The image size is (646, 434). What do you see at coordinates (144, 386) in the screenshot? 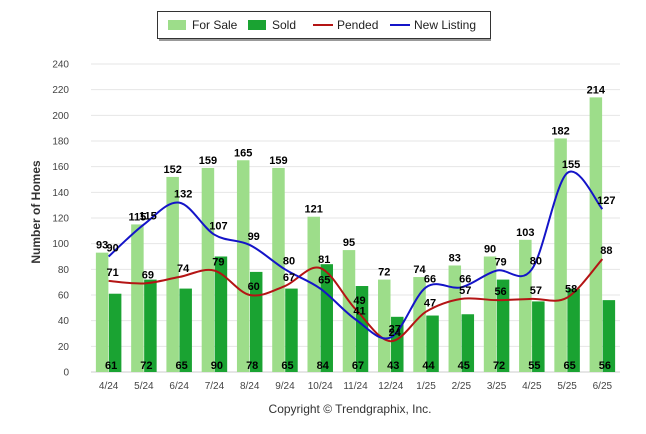
I see `x-tick-label: 5/24` at bounding box center [144, 386].